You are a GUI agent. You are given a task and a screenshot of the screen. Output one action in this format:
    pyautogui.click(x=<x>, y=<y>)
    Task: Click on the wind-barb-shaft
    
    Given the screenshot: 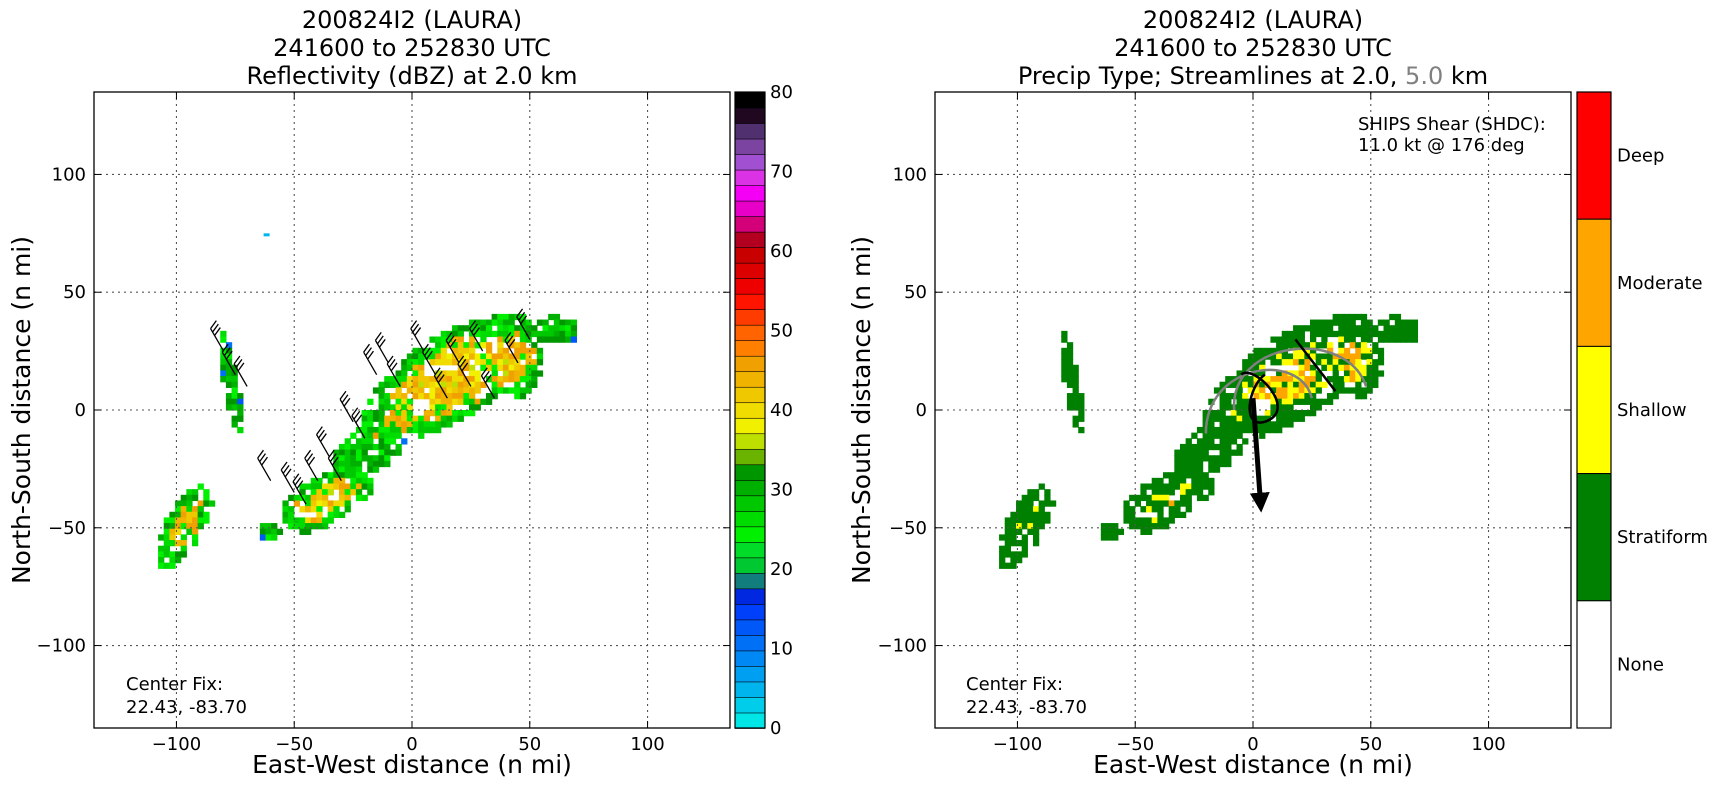 What is the action you would take?
    pyautogui.click(x=417, y=340)
    